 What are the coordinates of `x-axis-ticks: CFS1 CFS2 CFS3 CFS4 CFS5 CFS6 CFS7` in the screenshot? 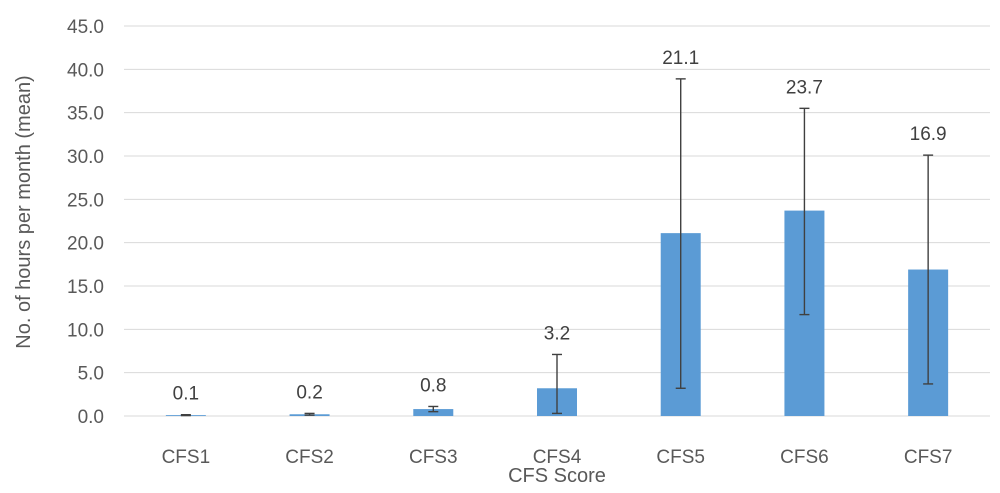 It's located at (557, 457).